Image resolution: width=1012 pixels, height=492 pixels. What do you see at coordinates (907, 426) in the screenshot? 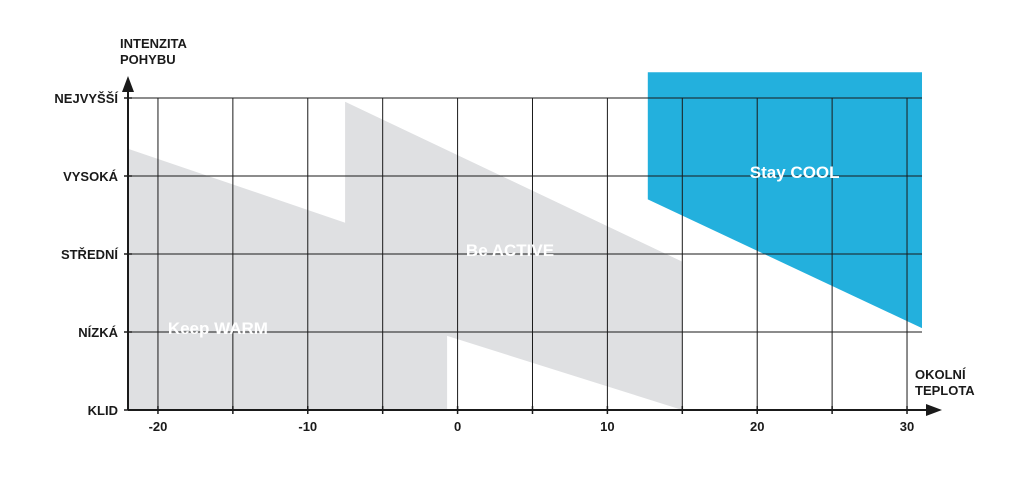
I see `x-tick-label: 30` at bounding box center [907, 426].